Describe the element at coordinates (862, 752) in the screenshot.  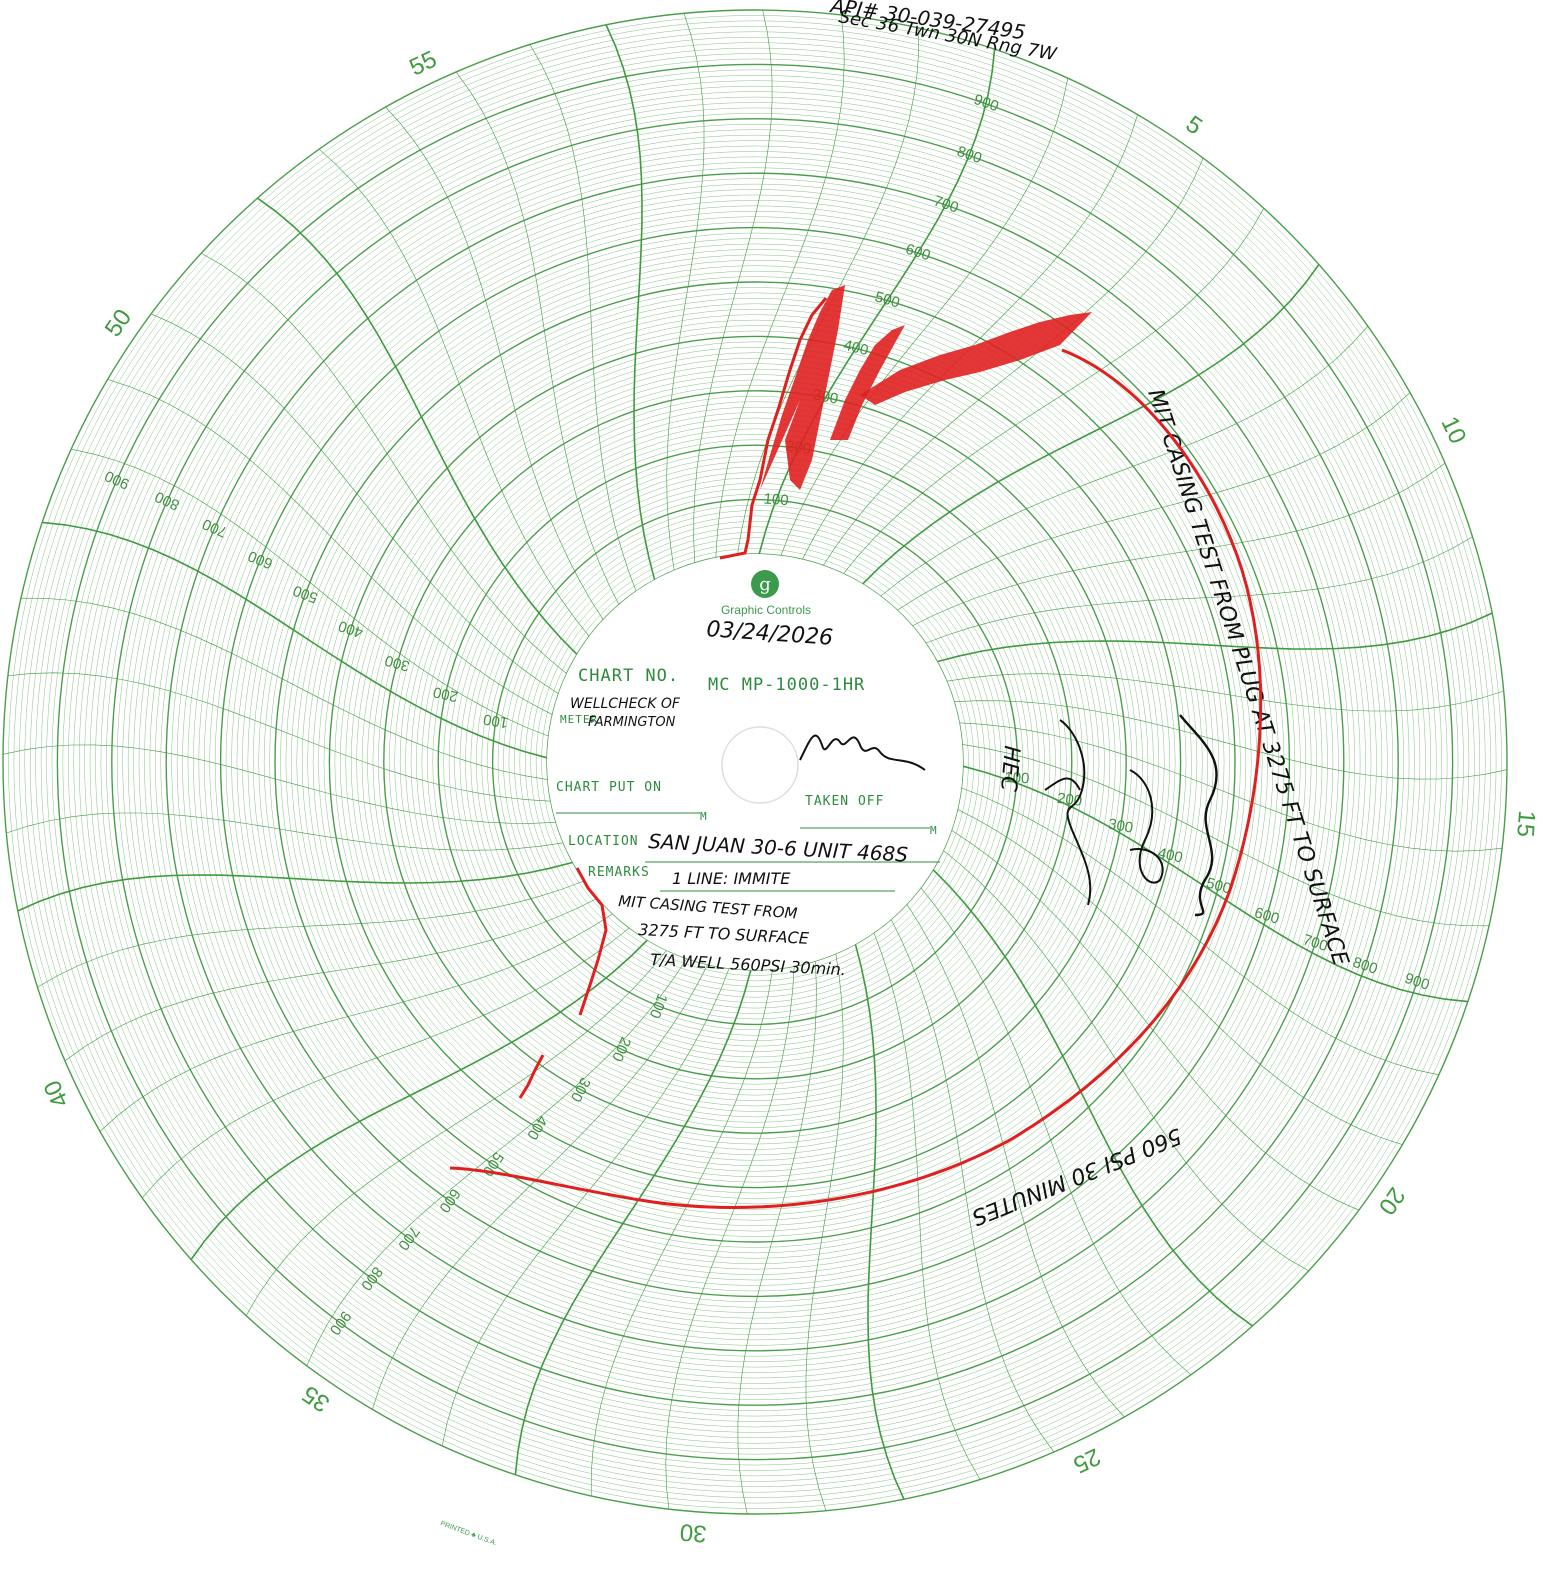
I see `signature-center` at that location.